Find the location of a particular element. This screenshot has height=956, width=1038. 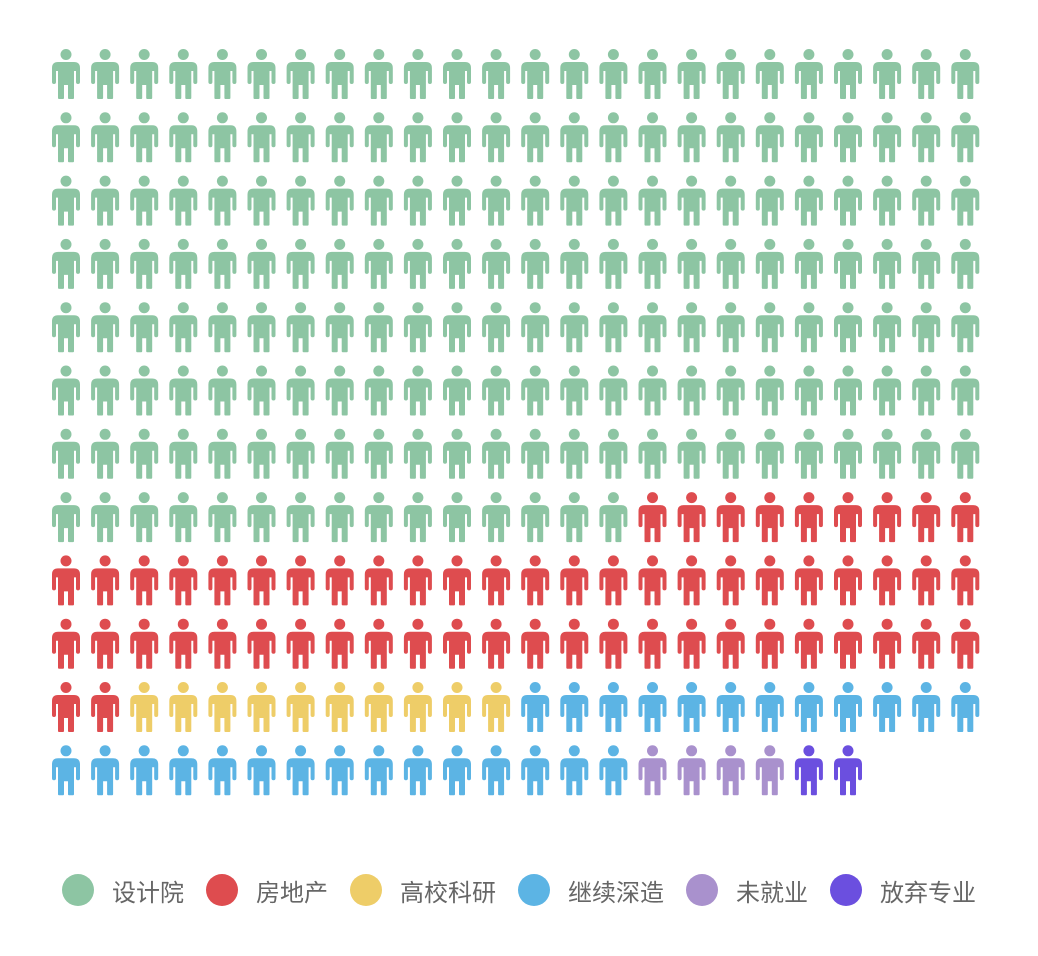

legend-item: 高校科研 is located at coordinates (423, 890).